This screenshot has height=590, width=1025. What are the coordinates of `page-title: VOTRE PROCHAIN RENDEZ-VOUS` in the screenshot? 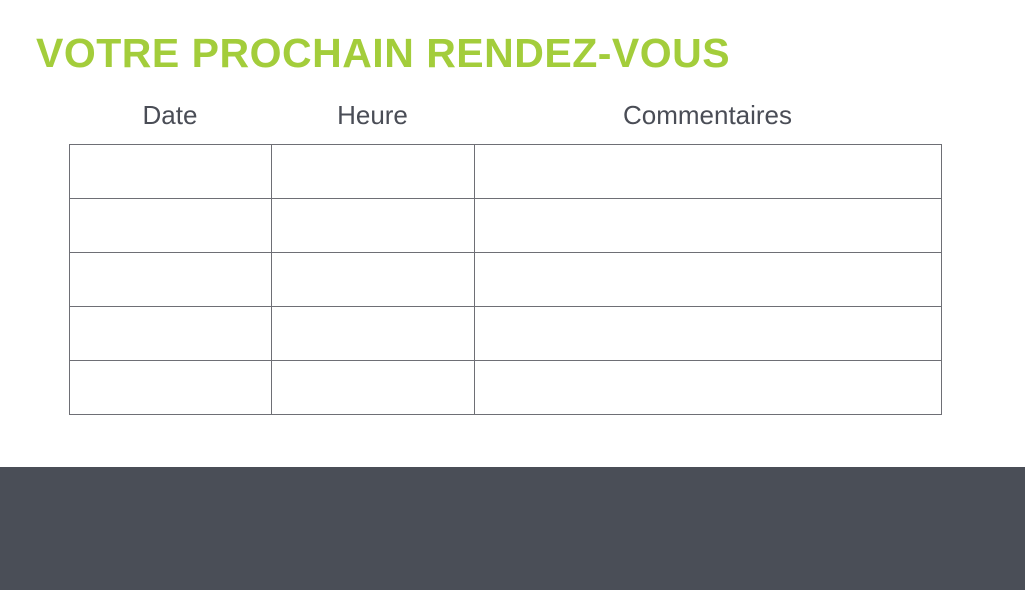 It's located at (383, 53).